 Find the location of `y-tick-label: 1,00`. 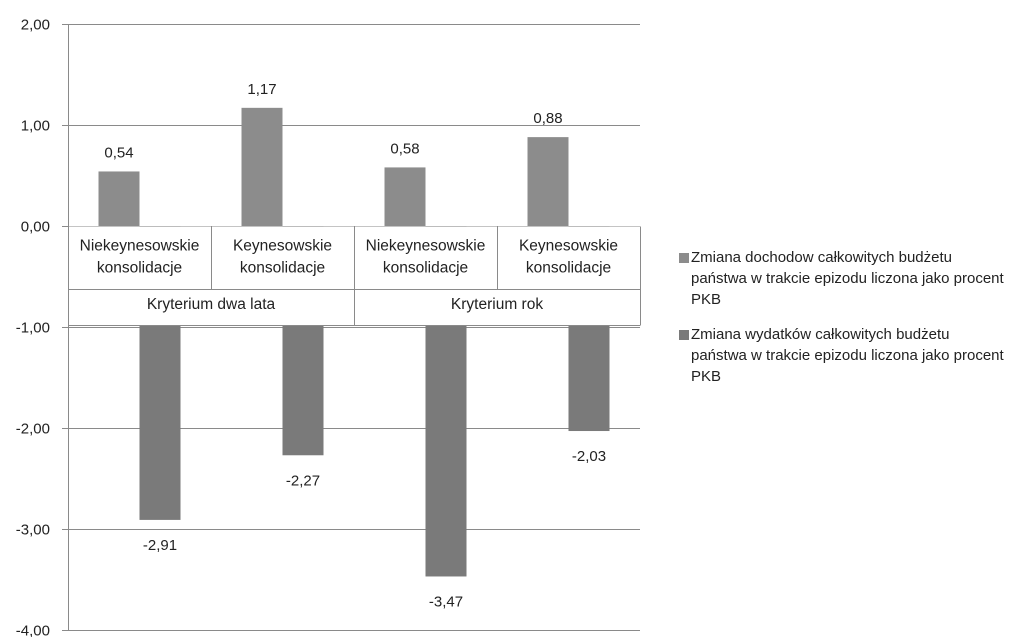

y-tick-label: 1,00 is located at coordinates (35, 126).